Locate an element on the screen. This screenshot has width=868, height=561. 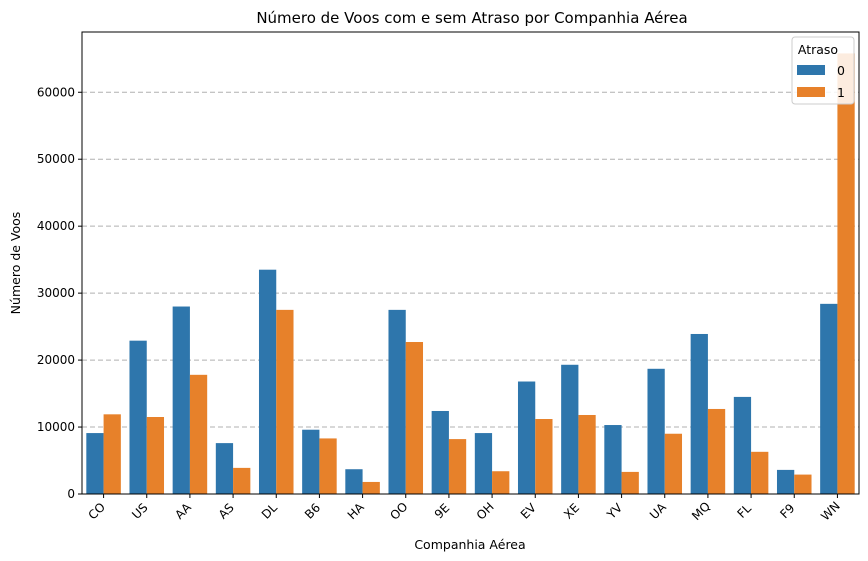
y-axis-label: Número de Voos is located at coordinates (15, 263).